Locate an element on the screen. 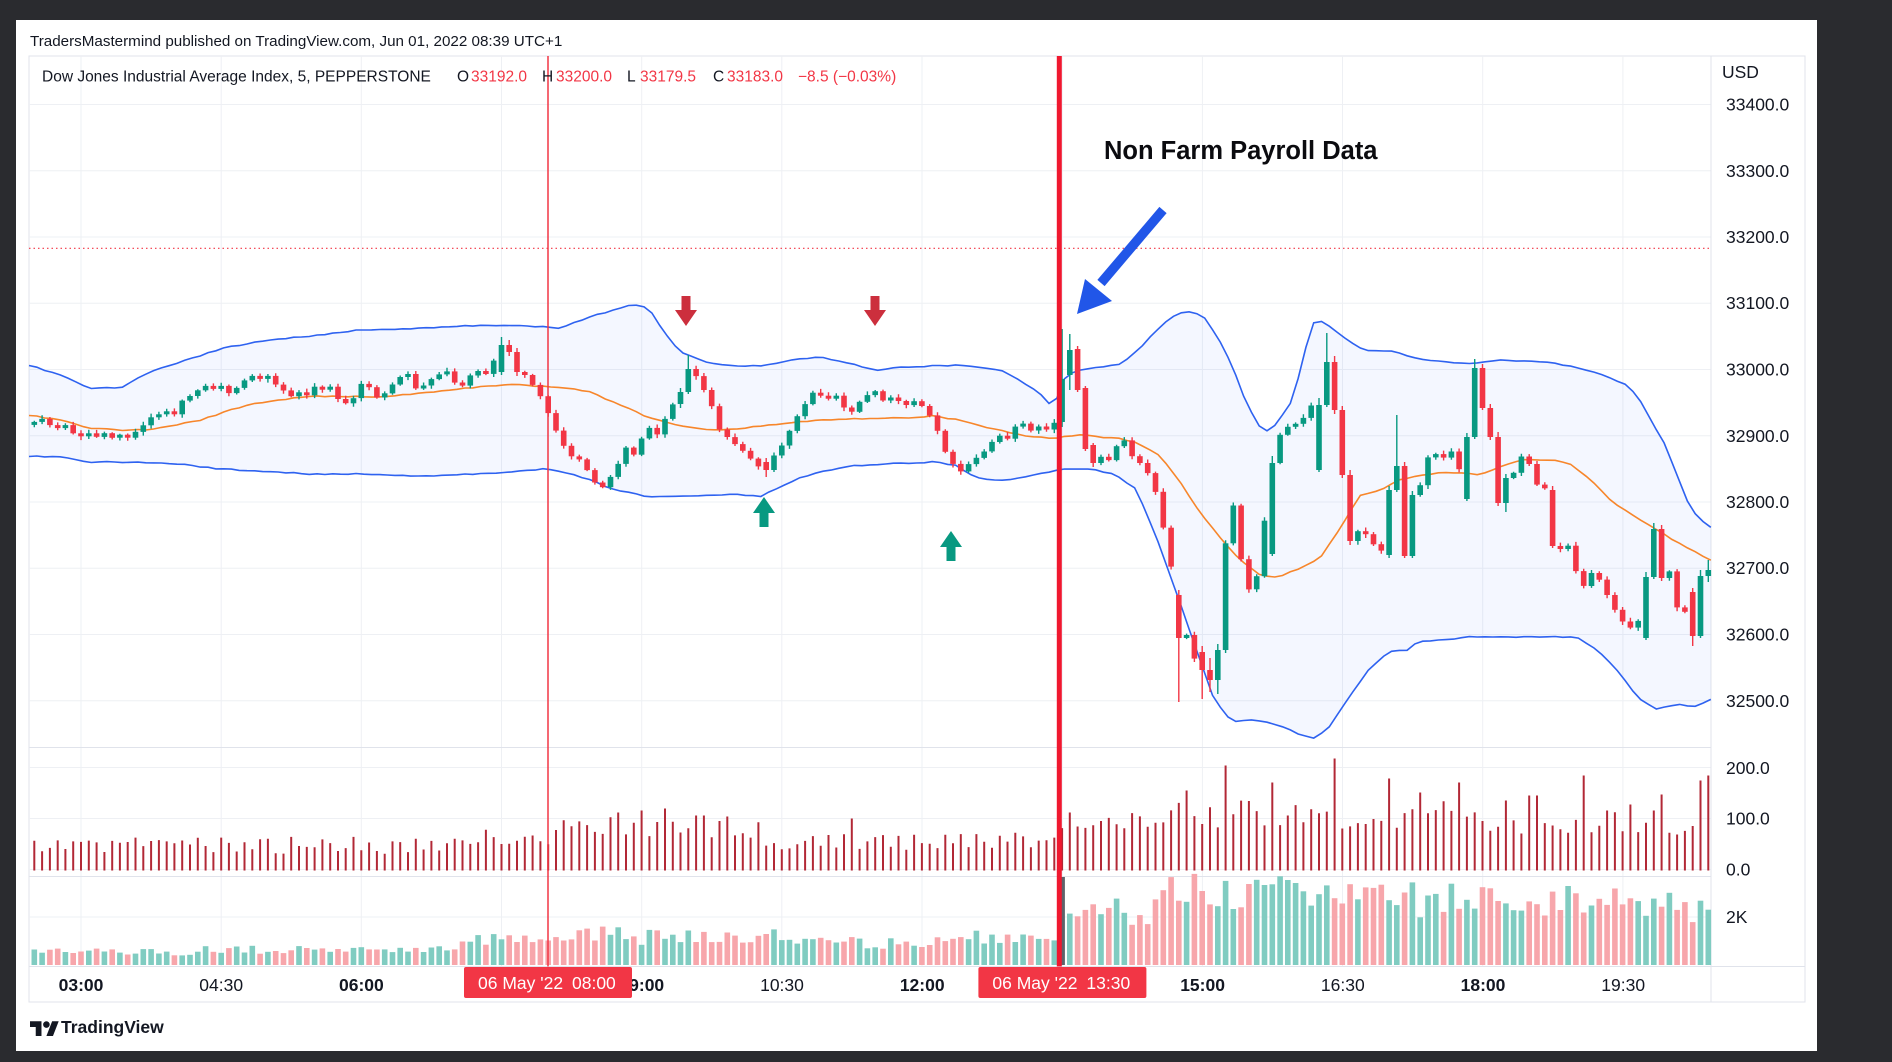 Image resolution: width=1892 pixels, height=1062 pixels. svg-text: O is located at coordinates (463, 77).